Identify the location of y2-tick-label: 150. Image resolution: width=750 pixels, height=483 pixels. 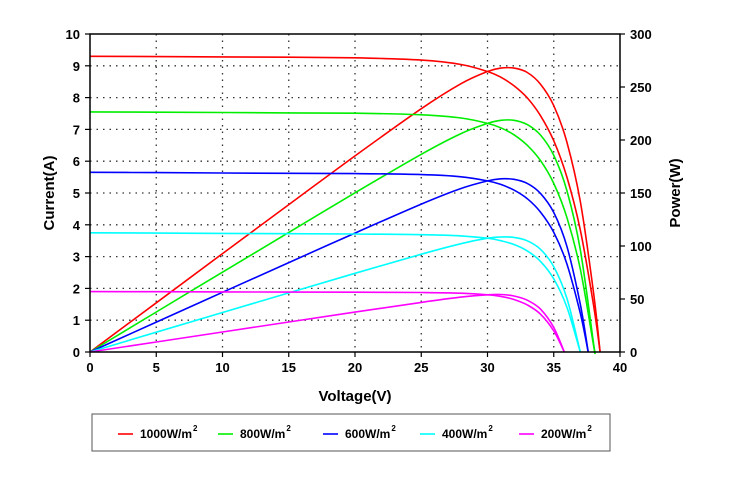
(641, 193).